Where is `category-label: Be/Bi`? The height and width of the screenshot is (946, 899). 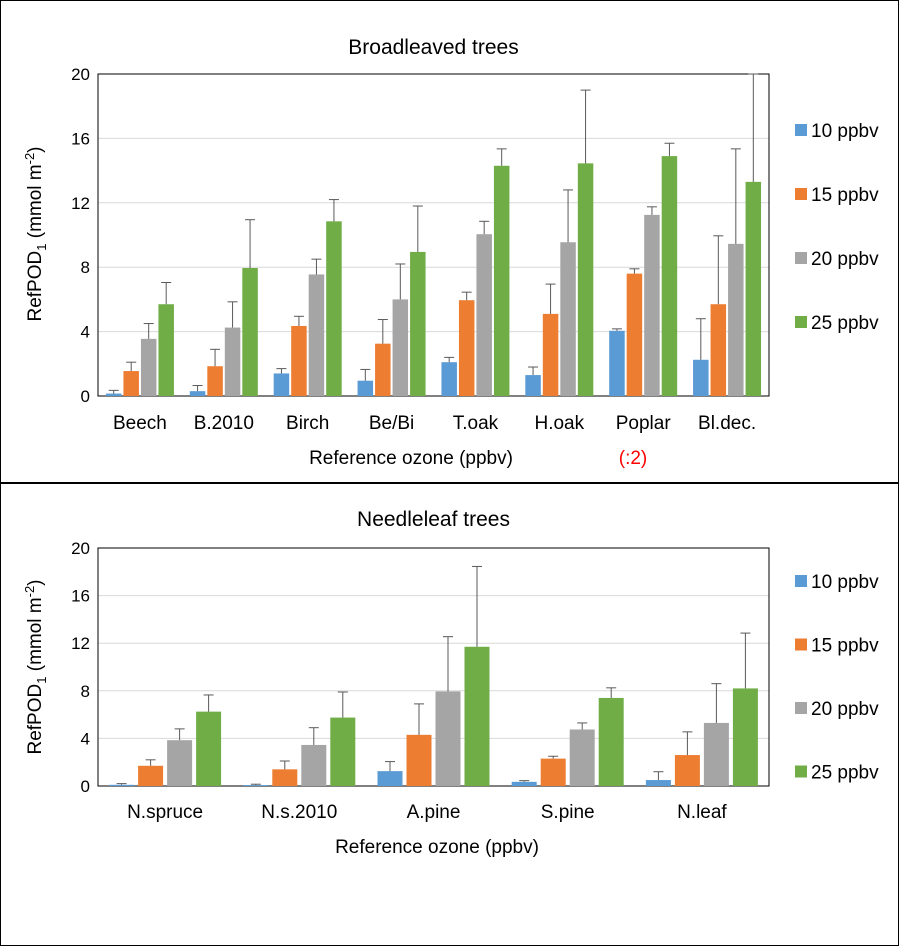 category-label: Be/Bi is located at coordinates (391, 423).